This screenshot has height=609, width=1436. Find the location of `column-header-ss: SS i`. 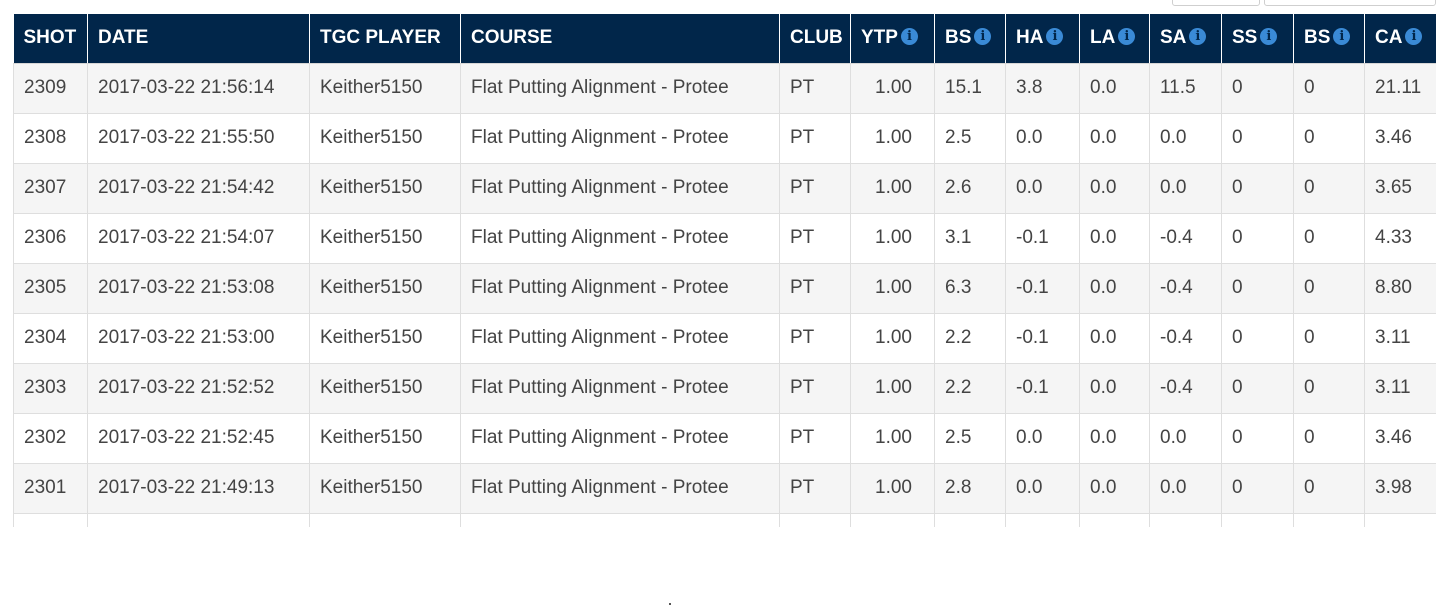

column-header-ss: SS i is located at coordinates (1257, 39).